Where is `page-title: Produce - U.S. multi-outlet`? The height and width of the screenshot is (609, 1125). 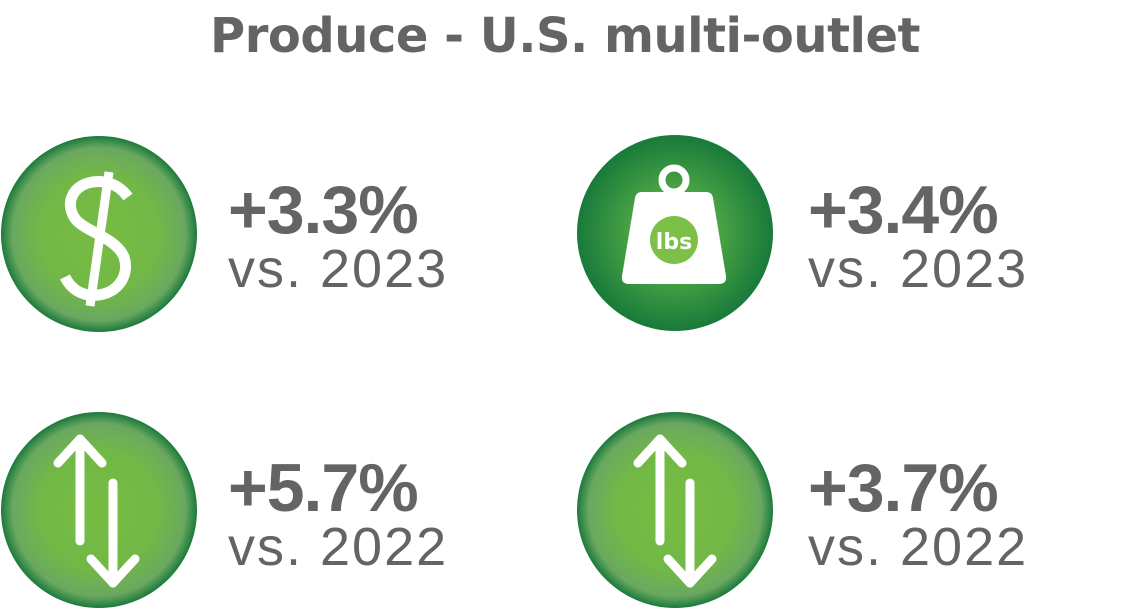 page-title: Produce - U.S. multi-outlet is located at coordinates (565, 36).